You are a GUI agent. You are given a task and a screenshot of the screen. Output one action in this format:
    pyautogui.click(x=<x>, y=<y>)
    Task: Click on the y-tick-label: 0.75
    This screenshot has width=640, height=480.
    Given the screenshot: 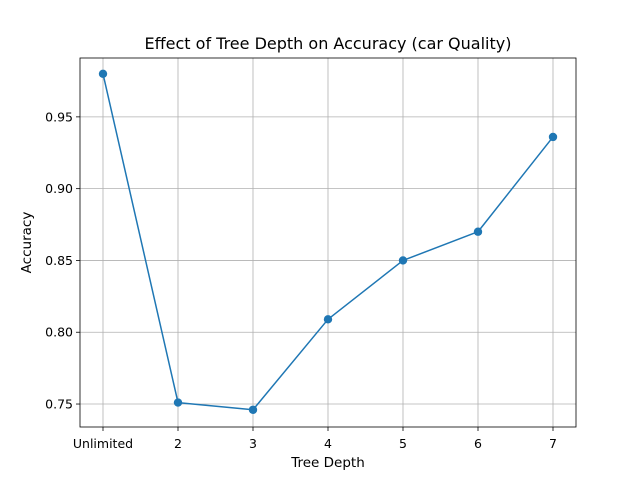 What is the action you would take?
    pyautogui.click(x=59, y=404)
    